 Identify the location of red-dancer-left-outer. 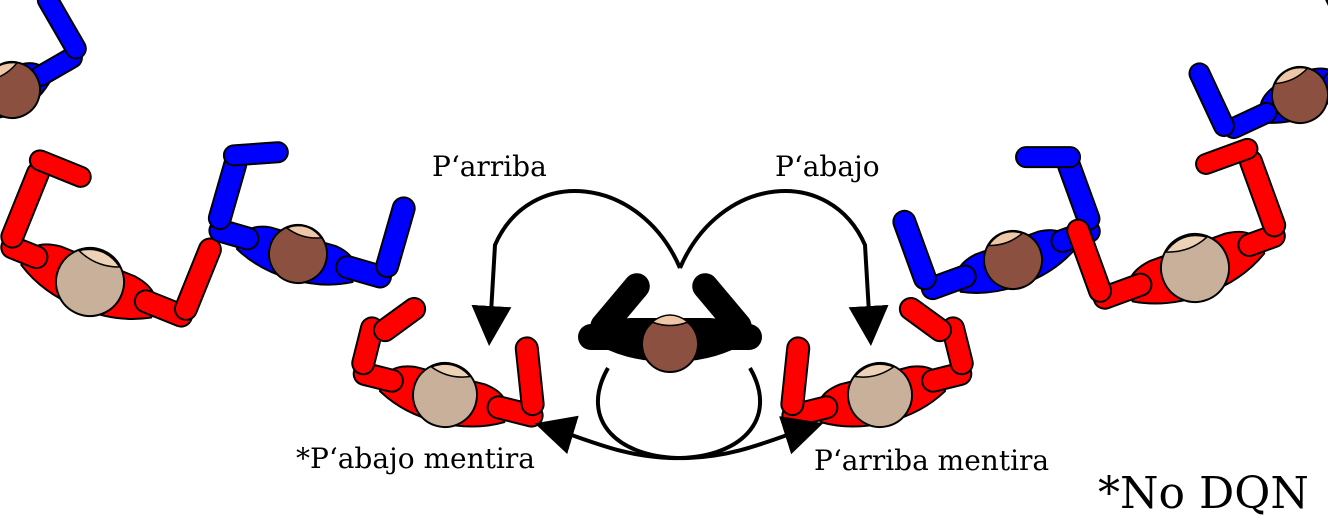
(111, 238).